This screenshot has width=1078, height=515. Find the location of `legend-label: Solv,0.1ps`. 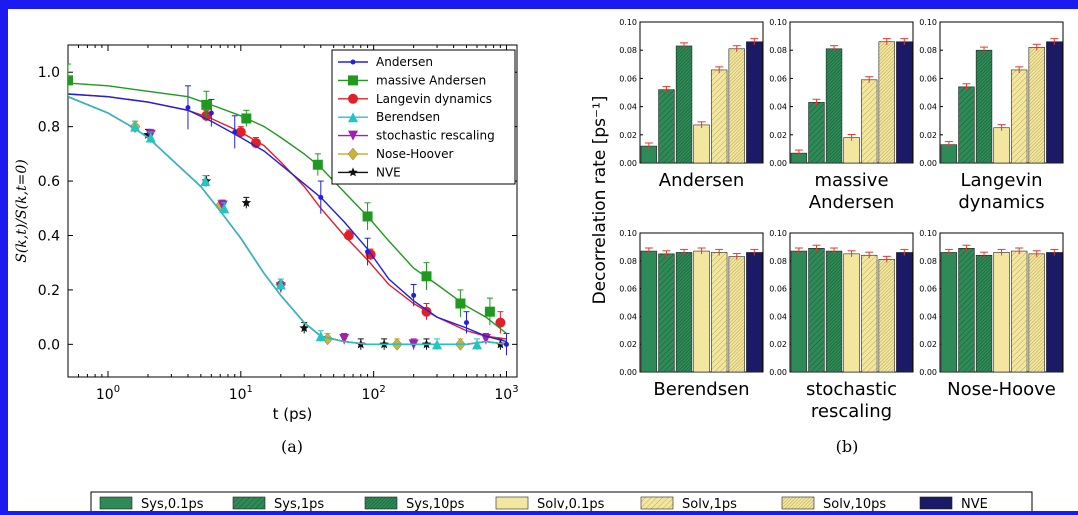

legend-label: Solv,0.1ps is located at coordinates (571, 504).